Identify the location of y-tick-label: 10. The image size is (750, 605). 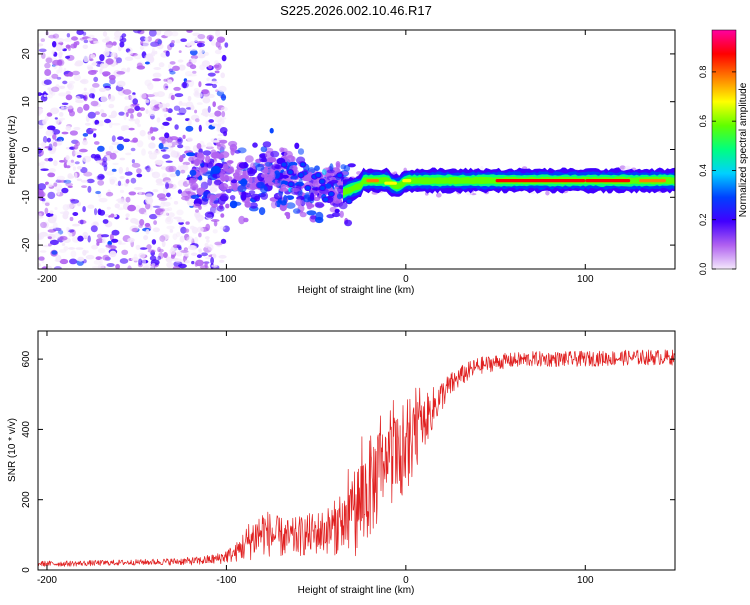
(26, 102).